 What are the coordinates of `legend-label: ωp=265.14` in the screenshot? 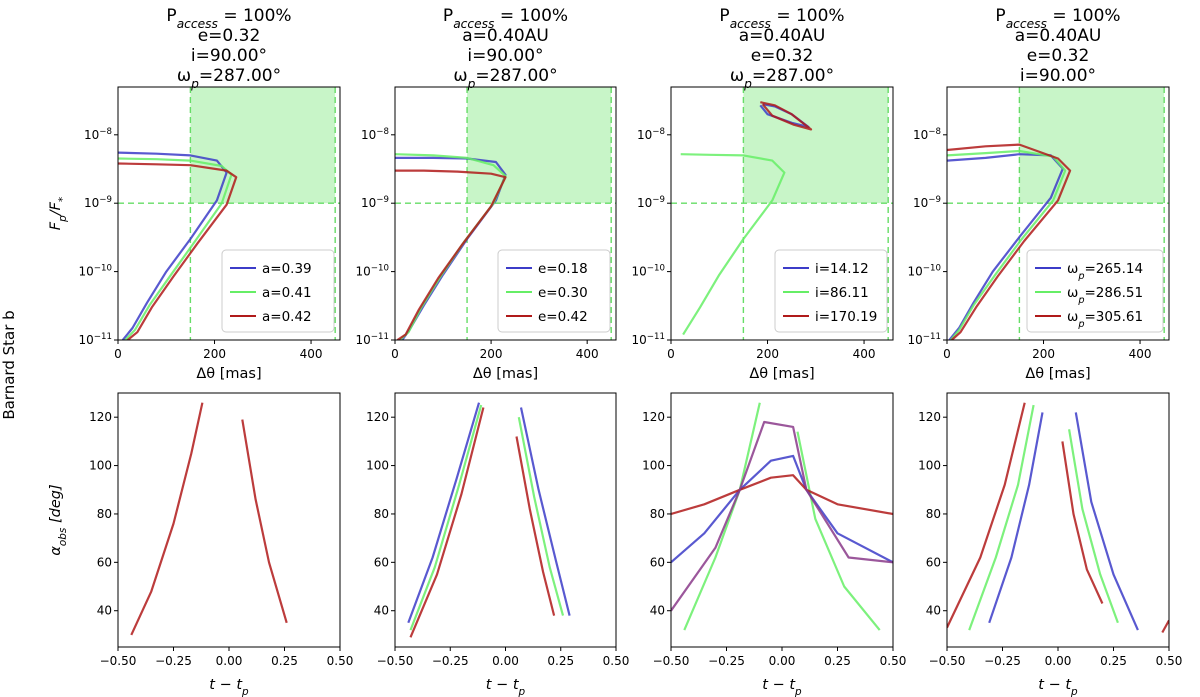 It's located at (1105, 271).